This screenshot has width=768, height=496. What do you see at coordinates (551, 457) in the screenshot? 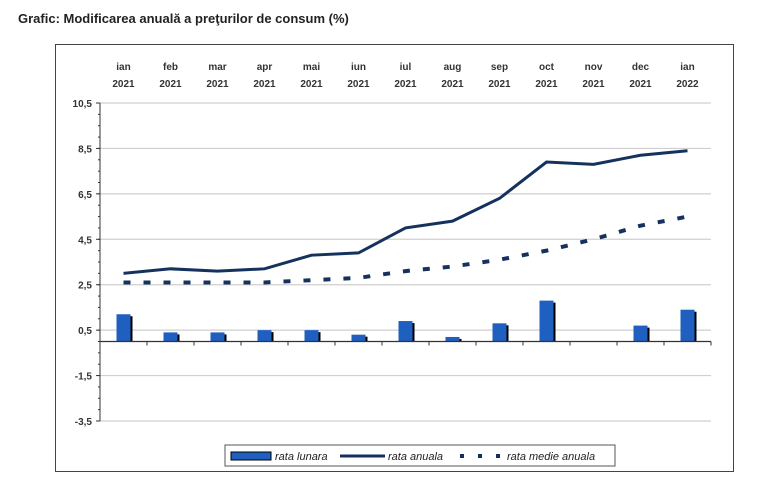
I see `legend-label: rata medie anuala` at bounding box center [551, 457].